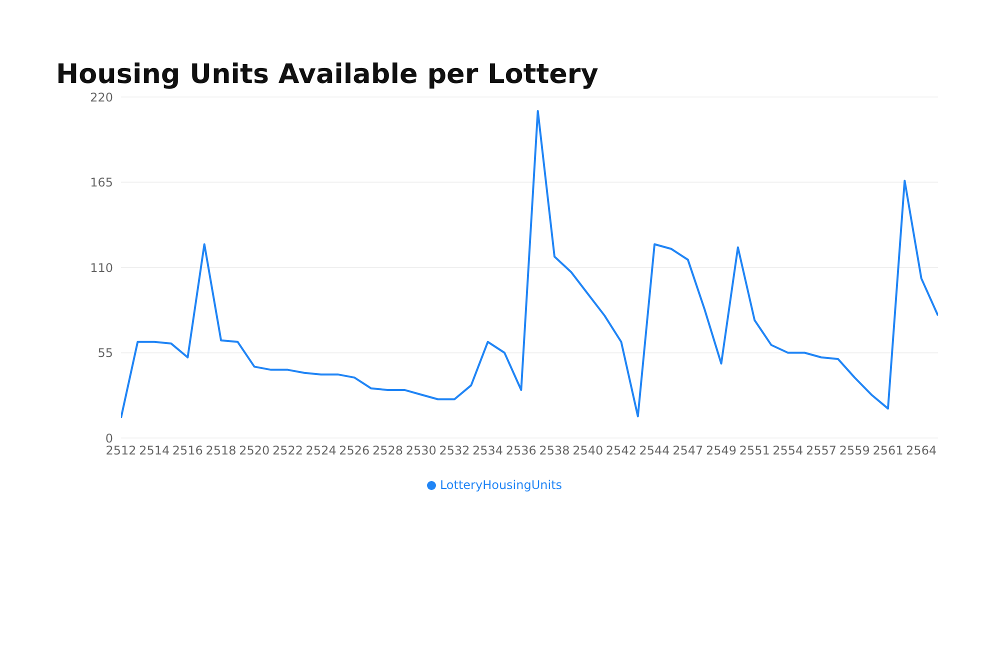 The image size is (1000, 650). Describe the element at coordinates (688, 451) in the screenshot. I see `x-tick-label: 2547` at that location.